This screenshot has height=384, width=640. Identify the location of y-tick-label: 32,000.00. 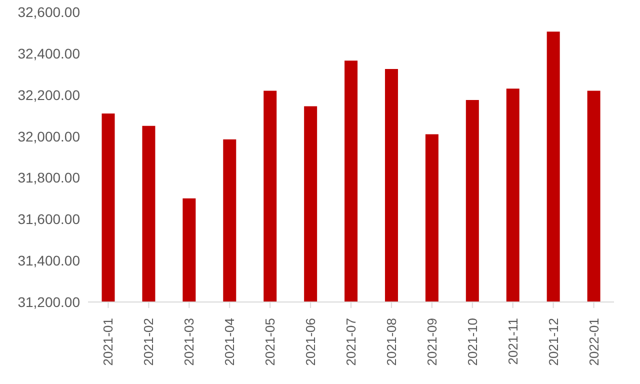
(49, 136).